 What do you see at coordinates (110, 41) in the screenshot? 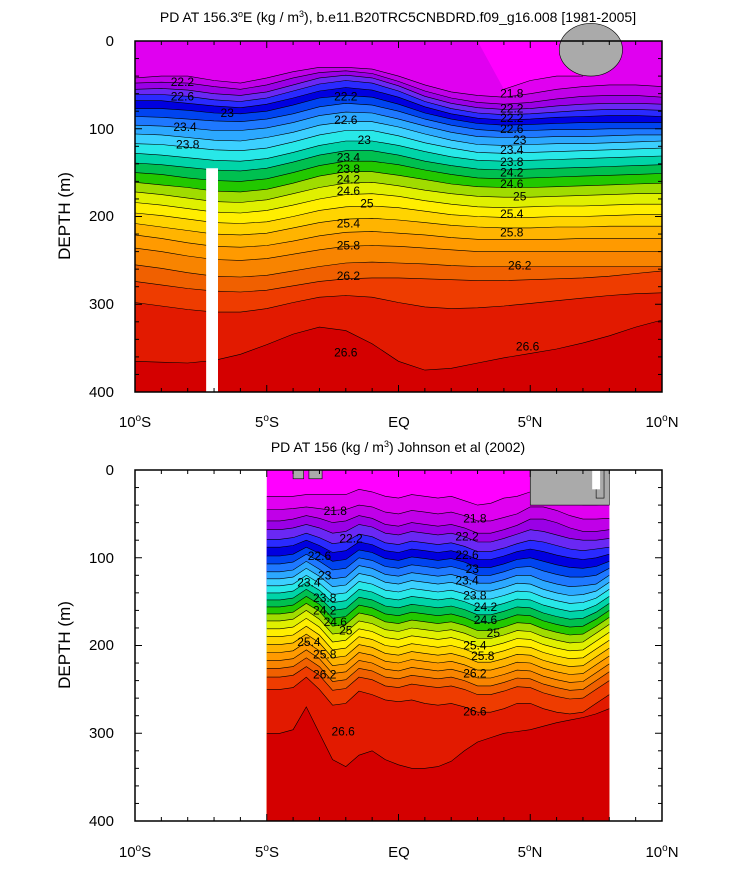
I see `y-tick-label: 0` at bounding box center [110, 41].